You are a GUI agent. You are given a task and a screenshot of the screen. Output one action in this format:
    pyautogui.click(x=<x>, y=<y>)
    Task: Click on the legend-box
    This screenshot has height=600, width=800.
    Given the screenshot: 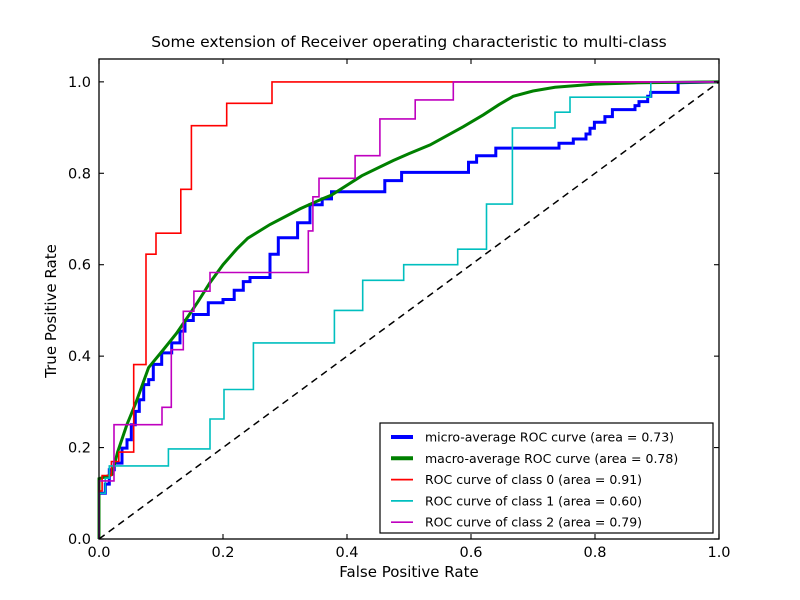 What is the action you would take?
    pyautogui.click(x=546, y=478)
    